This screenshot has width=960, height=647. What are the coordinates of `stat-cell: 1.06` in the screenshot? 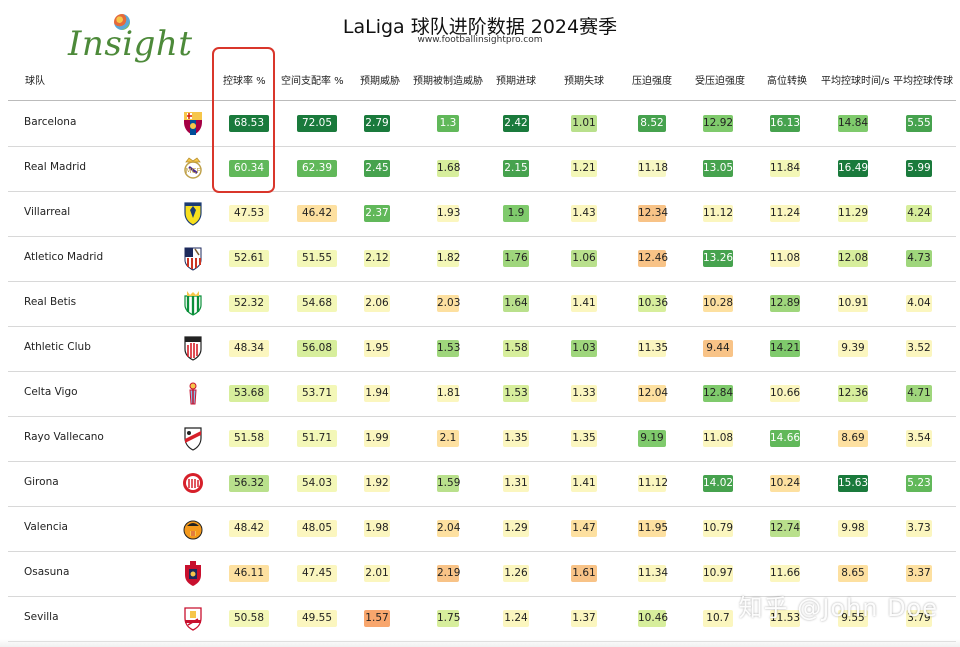 It's located at (584, 258).